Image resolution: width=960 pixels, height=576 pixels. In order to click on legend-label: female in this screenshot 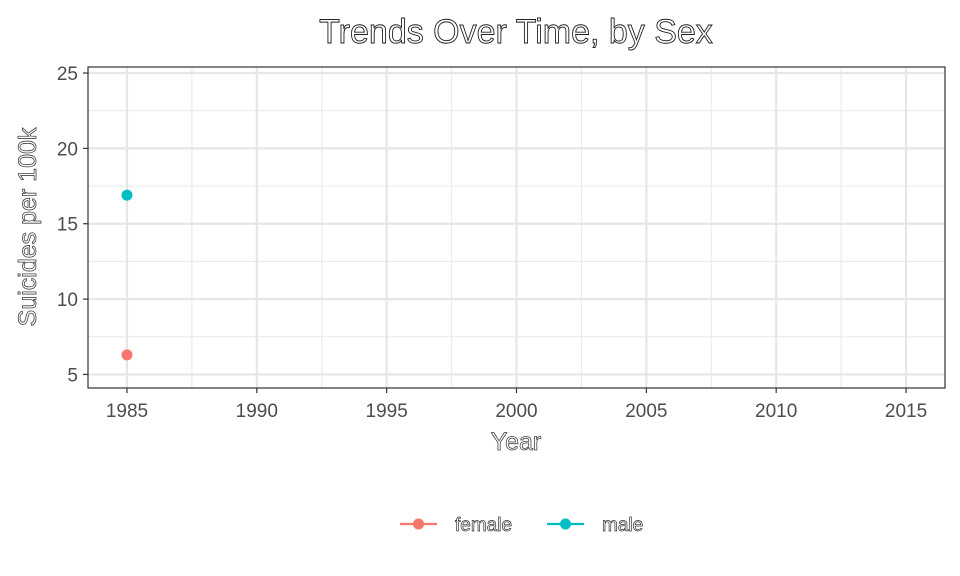, I will do `click(483, 525)`.